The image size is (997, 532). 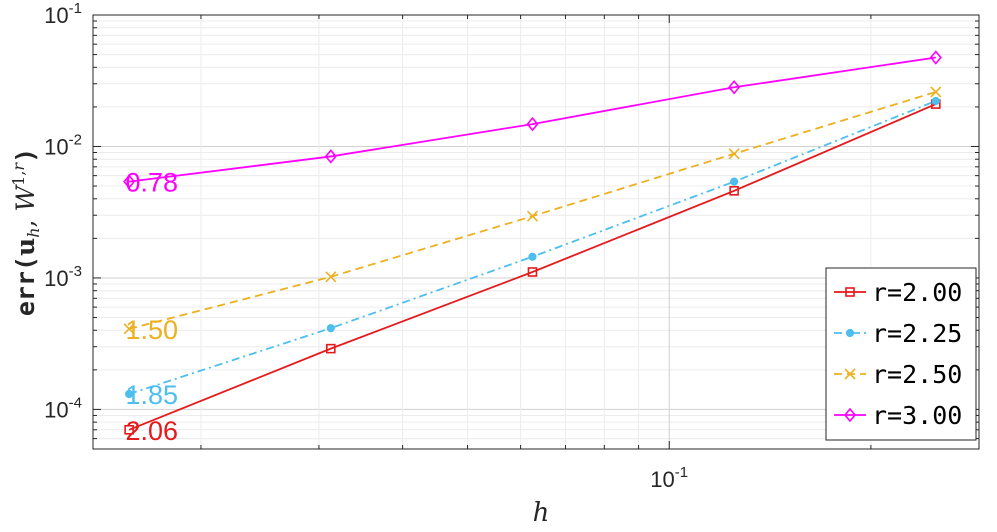 What do you see at coordinates (151, 431) in the screenshot?
I see `slope-label: 2.06` at bounding box center [151, 431].